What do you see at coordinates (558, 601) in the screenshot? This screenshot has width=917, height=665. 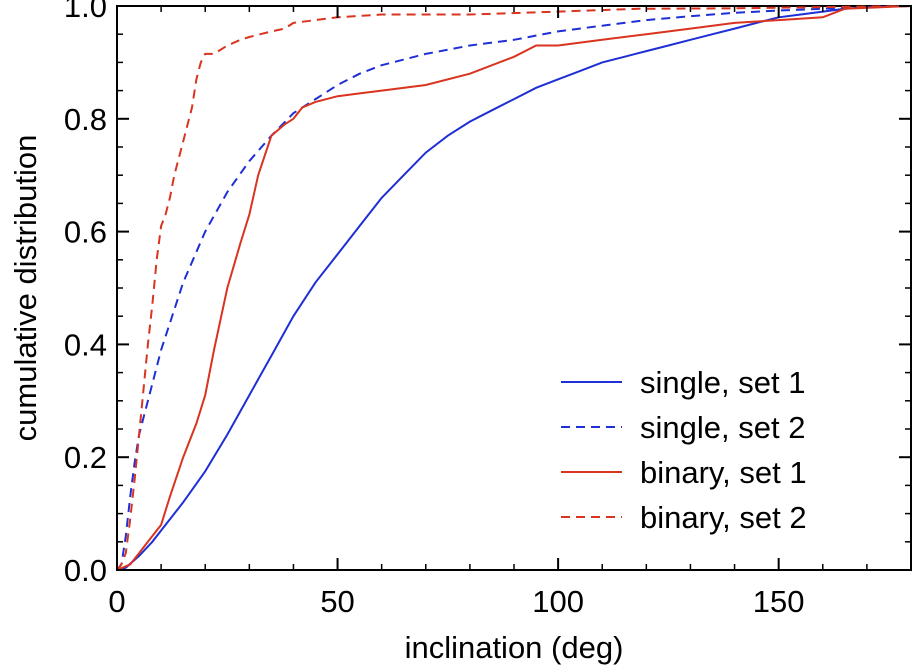 I see `x-tick-label: 100` at bounding box center [558, 601].